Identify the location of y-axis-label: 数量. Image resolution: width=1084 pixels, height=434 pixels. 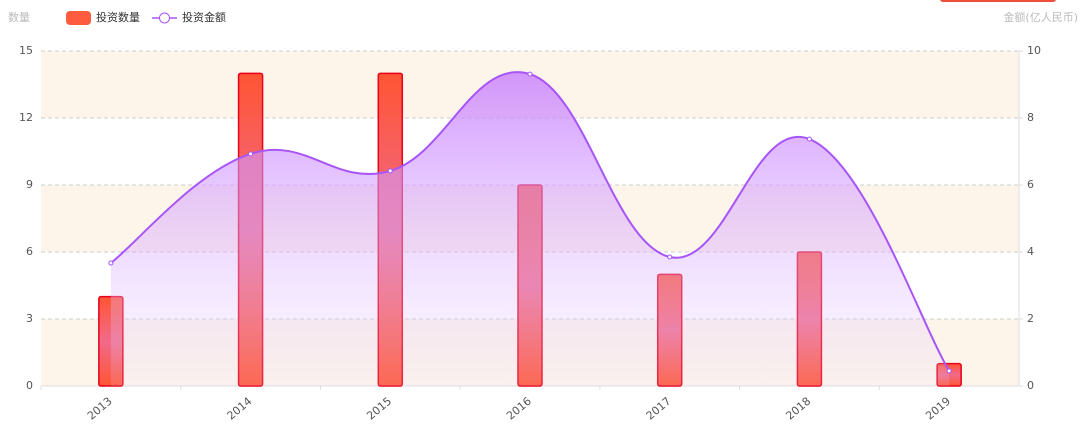
(19, 17).